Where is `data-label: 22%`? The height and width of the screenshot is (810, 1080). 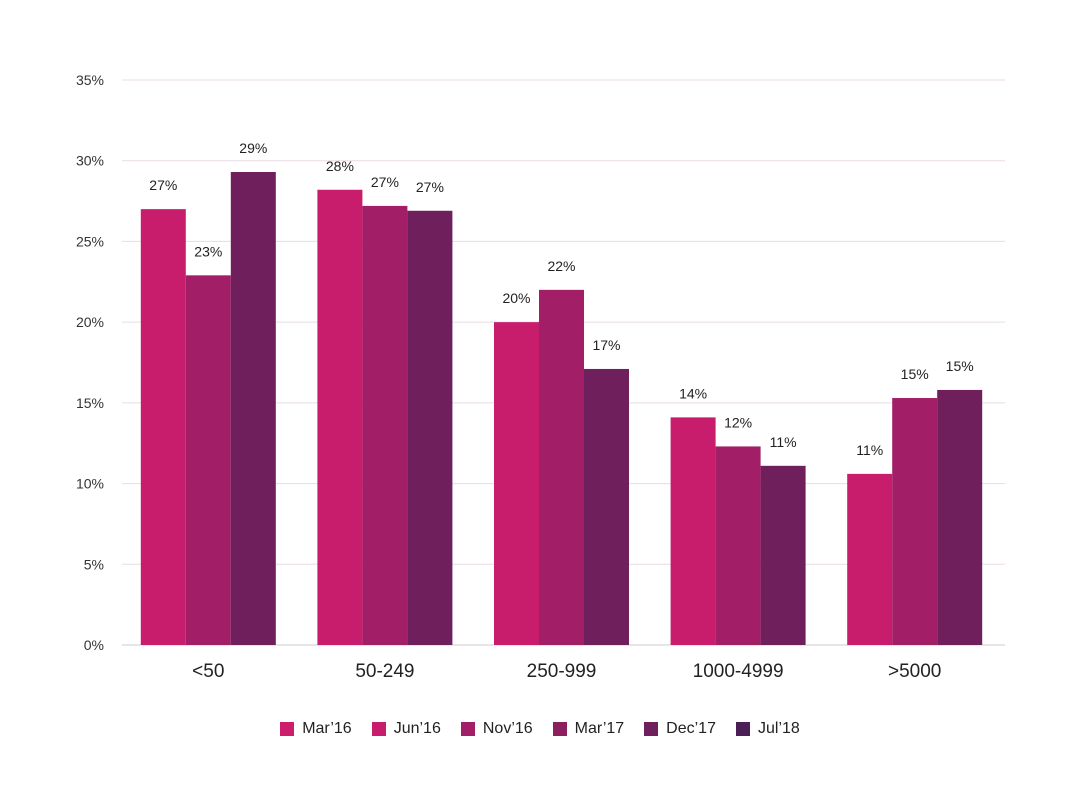
data-label: 22% is located at coordinates (561, 266).